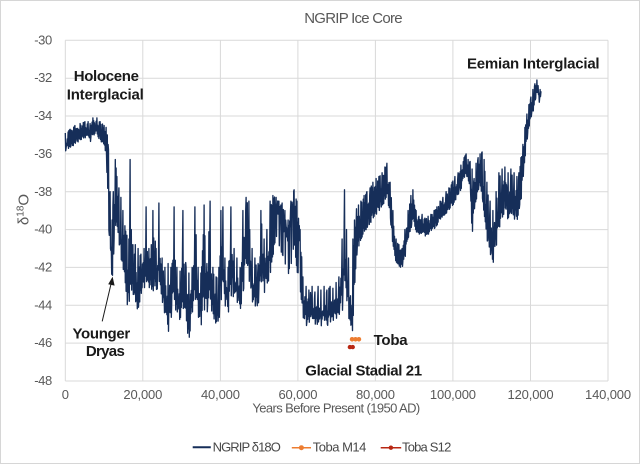 Image resolution: width=640 pixels, height=464 pixels. Describe the element at coordinates (363, 371) in the screenshot. I see `svg-text: Glacial Stadial 21` at that location.